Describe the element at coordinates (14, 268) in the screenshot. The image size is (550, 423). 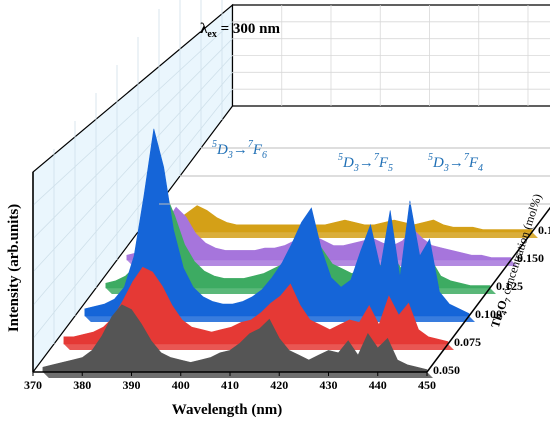
I see `y-axis-label: Intensity (arb.units)` at that location.